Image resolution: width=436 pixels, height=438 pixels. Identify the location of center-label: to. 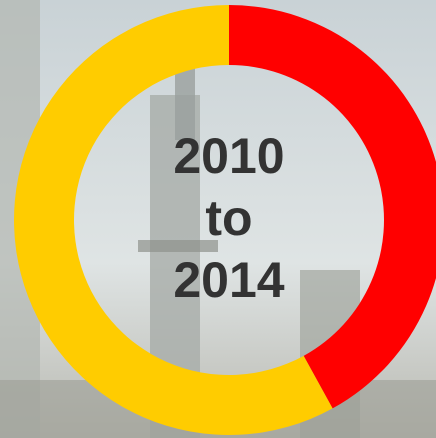
(228, 218).